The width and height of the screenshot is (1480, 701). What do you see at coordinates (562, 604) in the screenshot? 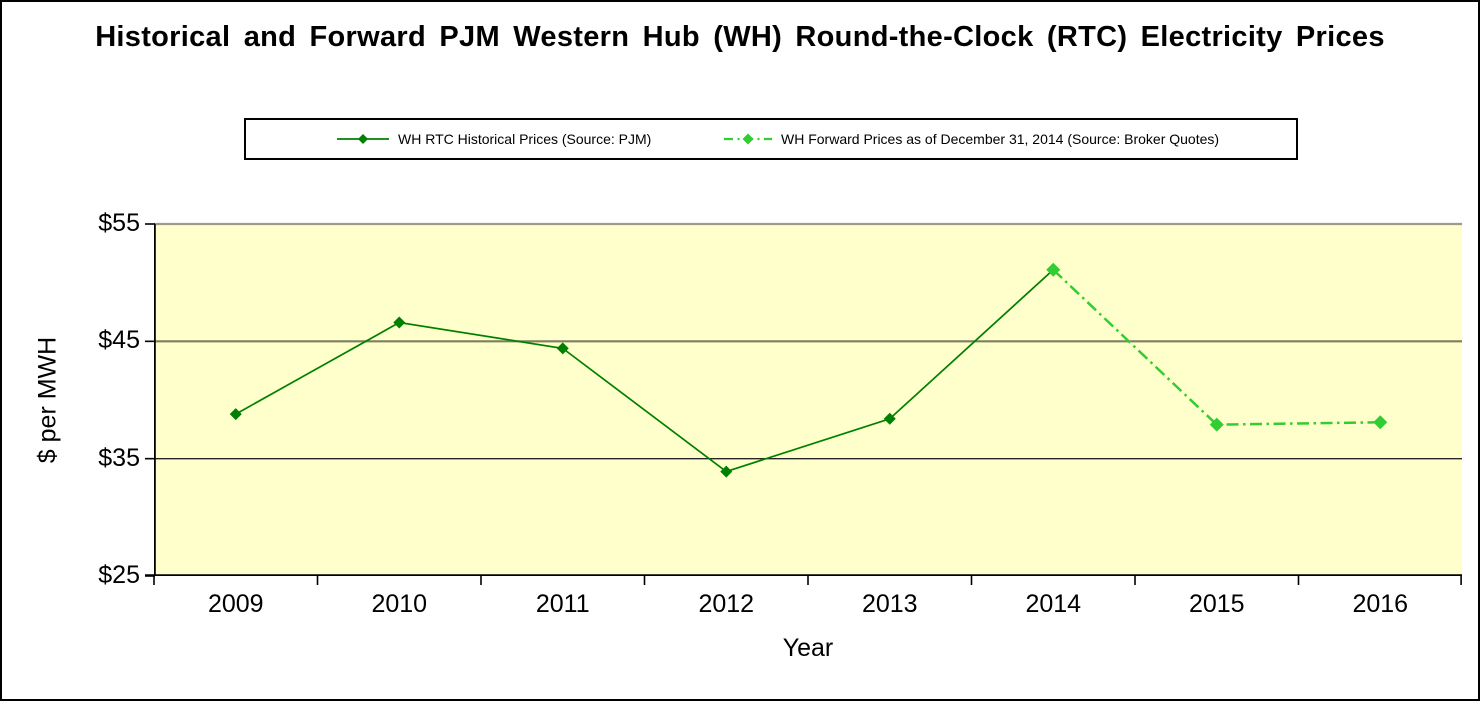
I see `x-tick-label: 2011` at bounding box center [562, 604].